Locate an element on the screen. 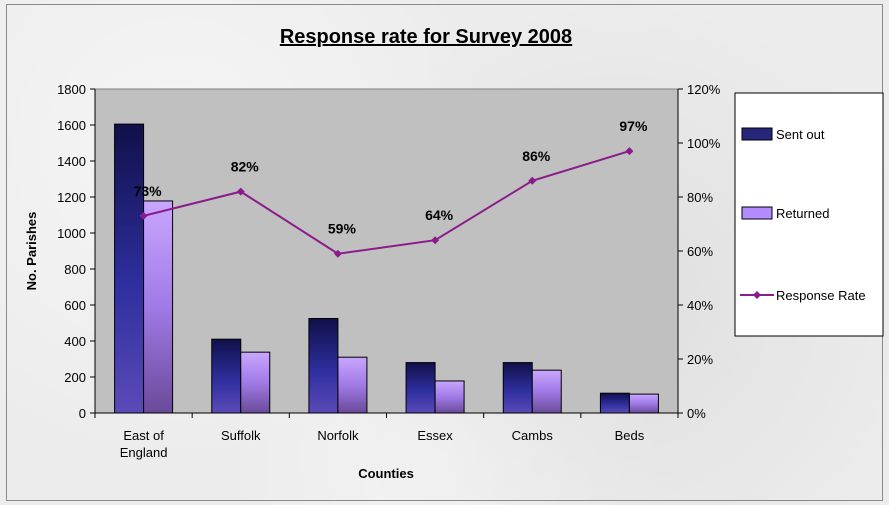 Image resolution: width=889 pixels, height=505 pixels. chart-title: Response rate for Survey 2008 is located at coordinates (426, 37).